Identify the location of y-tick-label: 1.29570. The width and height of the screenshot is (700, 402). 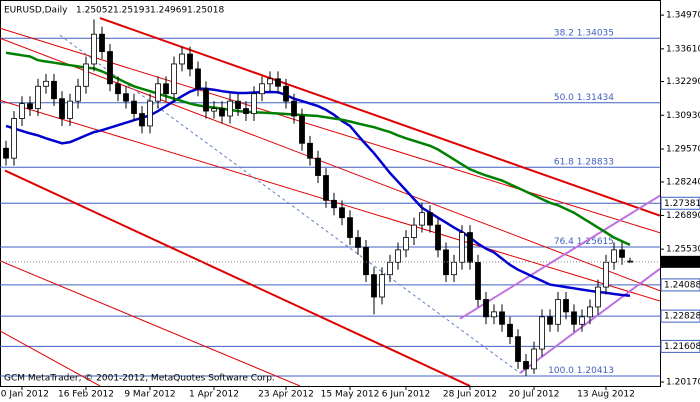
(683, 149).